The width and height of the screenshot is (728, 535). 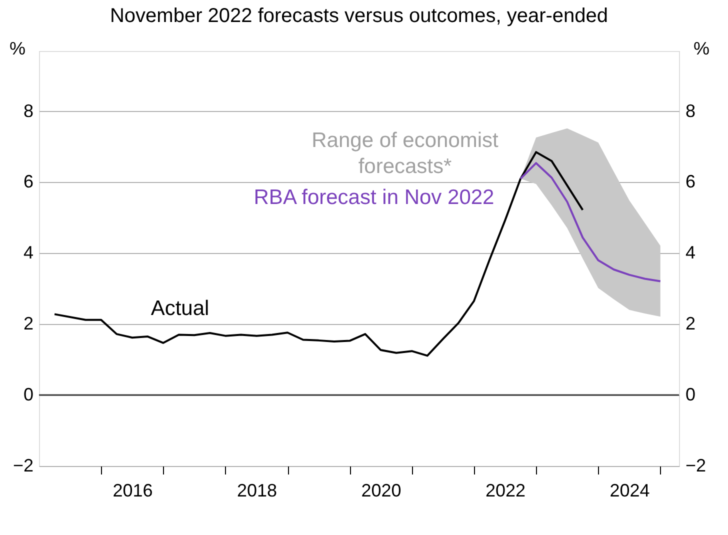 I want to click on y-tick-label: 8, so click(x=28, y=110).